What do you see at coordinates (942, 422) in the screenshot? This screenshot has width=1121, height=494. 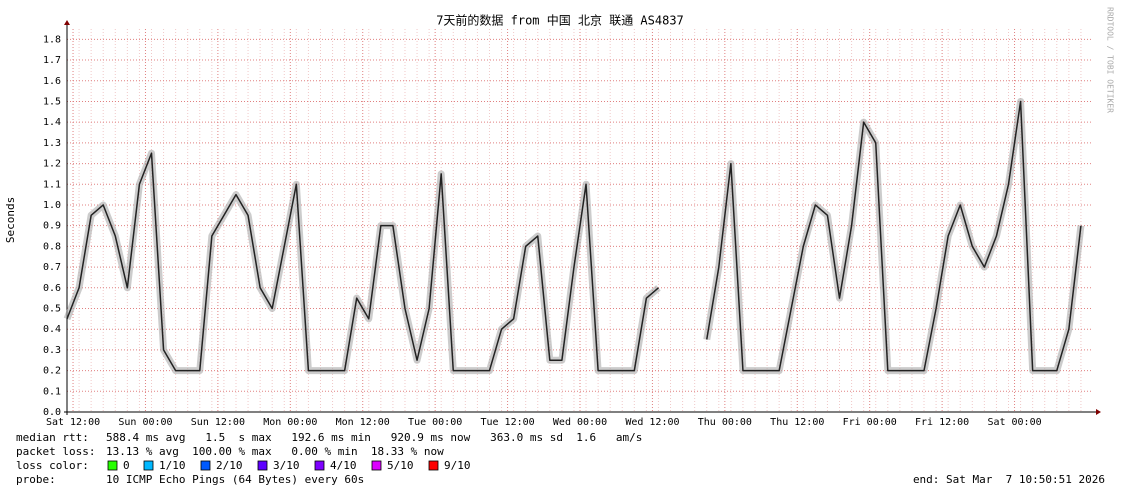 I see `x-tick-label: Fri 12:00` at bounding box center [942, 422].